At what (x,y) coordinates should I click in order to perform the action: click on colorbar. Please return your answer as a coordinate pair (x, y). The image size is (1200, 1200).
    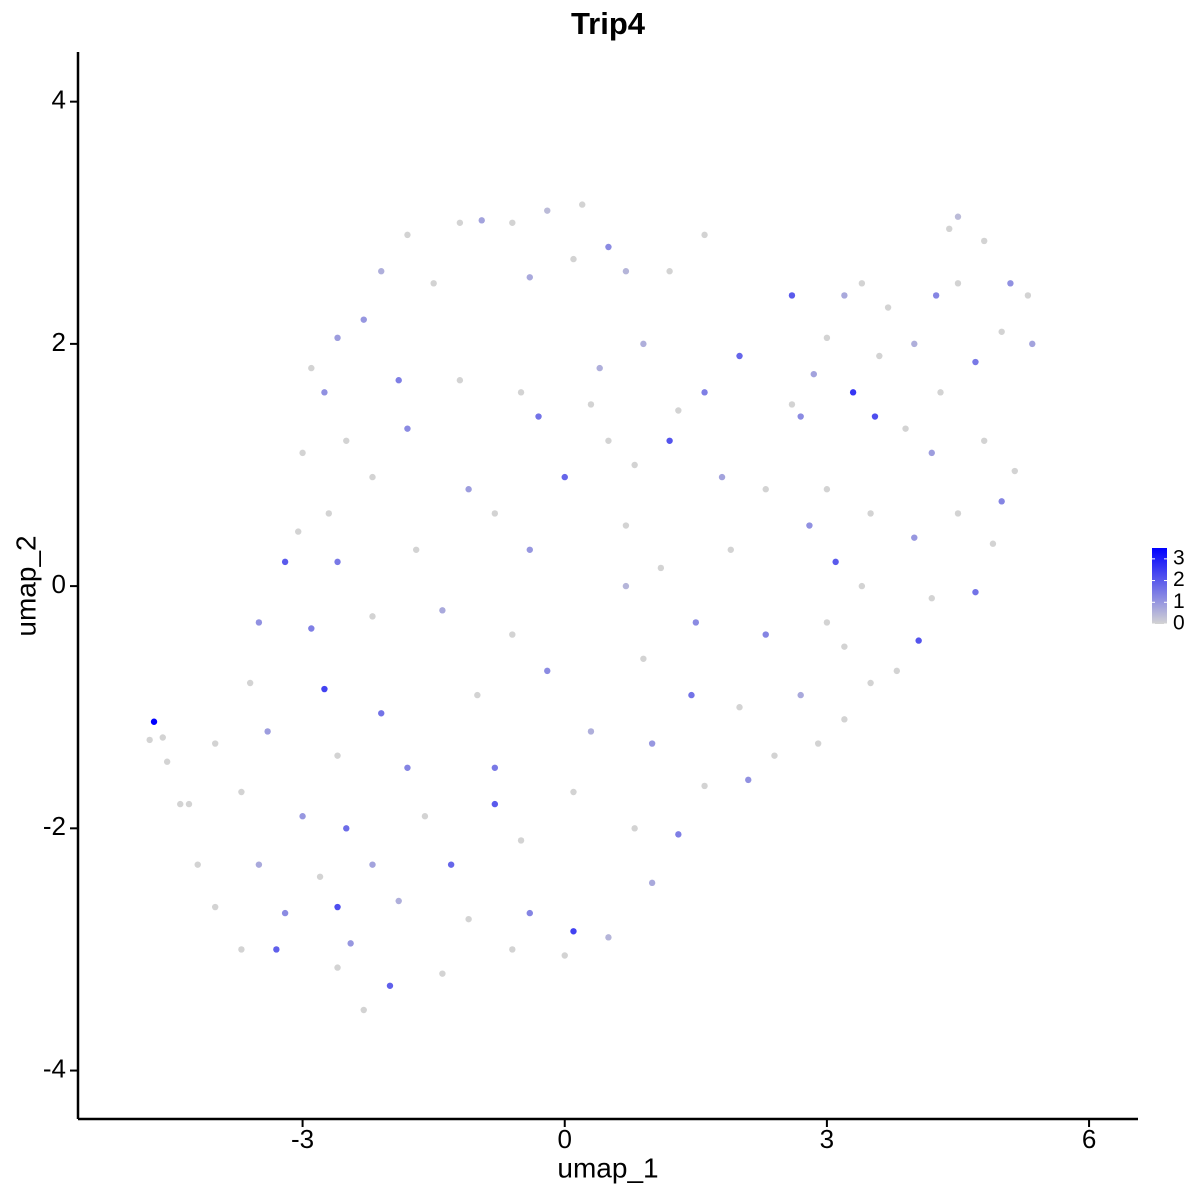
    Looking at the image, I should click on (1159, 586).